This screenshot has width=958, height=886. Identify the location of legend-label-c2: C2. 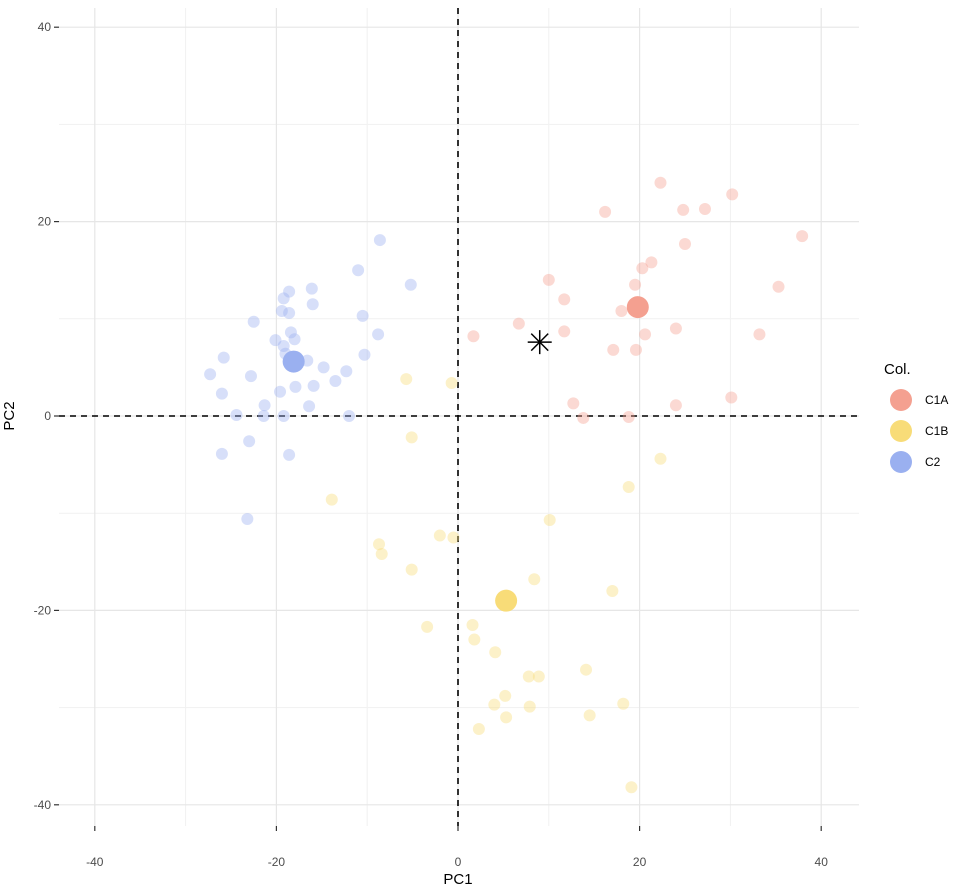
(933, 462).